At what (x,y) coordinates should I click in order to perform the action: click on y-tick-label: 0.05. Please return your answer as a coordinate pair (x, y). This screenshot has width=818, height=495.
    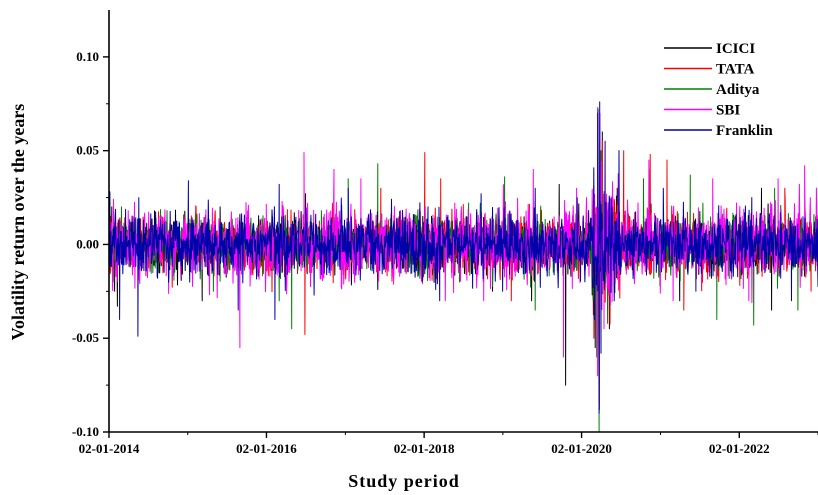
    Looking at the image, I should click on (87, 150).